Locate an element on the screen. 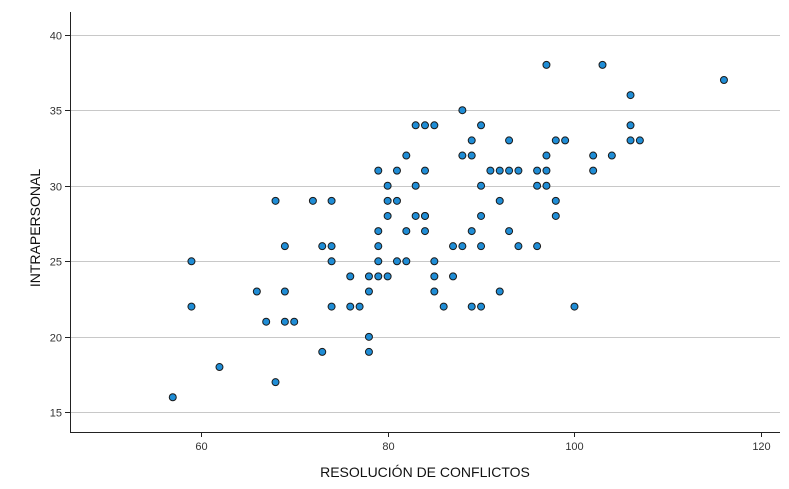 This screenshot has height=489, width=789. y-tick-label: 25 is located at coordinates (56, 263).